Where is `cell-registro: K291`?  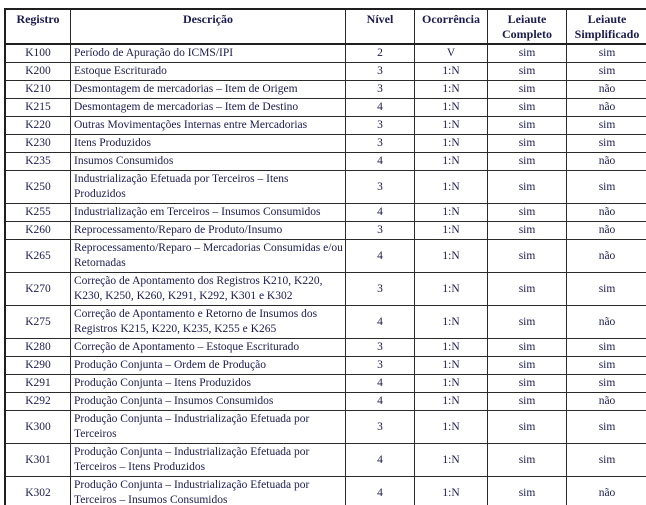 cell-registro: K291 is located at coordinates (37, 383).